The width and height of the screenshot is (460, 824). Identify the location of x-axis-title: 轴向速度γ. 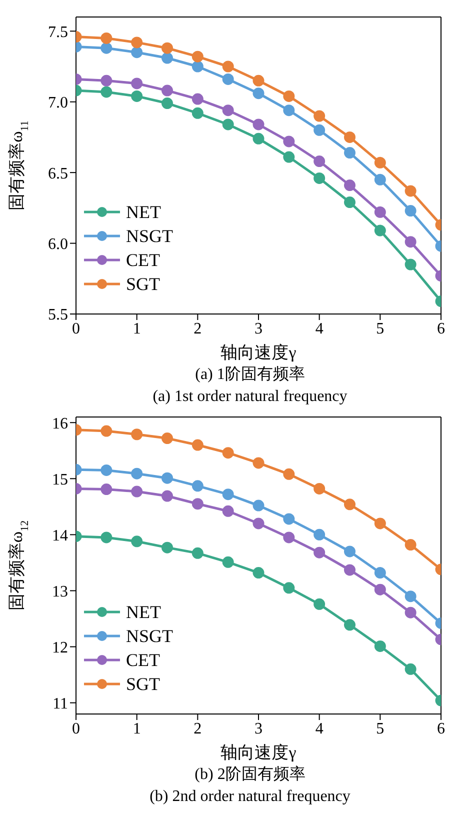
(258, 352).